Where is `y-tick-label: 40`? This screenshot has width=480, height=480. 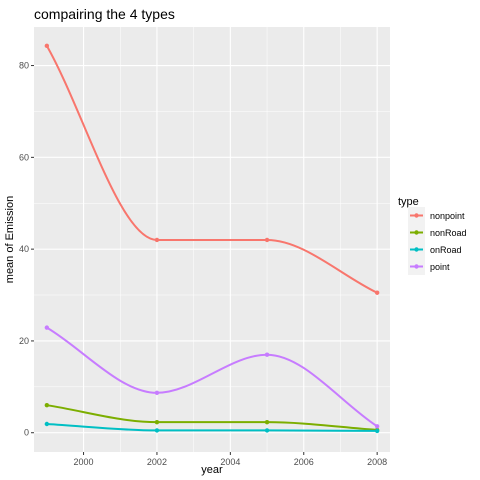
y-tick-label: 40 is located at coordinates (24, 249).